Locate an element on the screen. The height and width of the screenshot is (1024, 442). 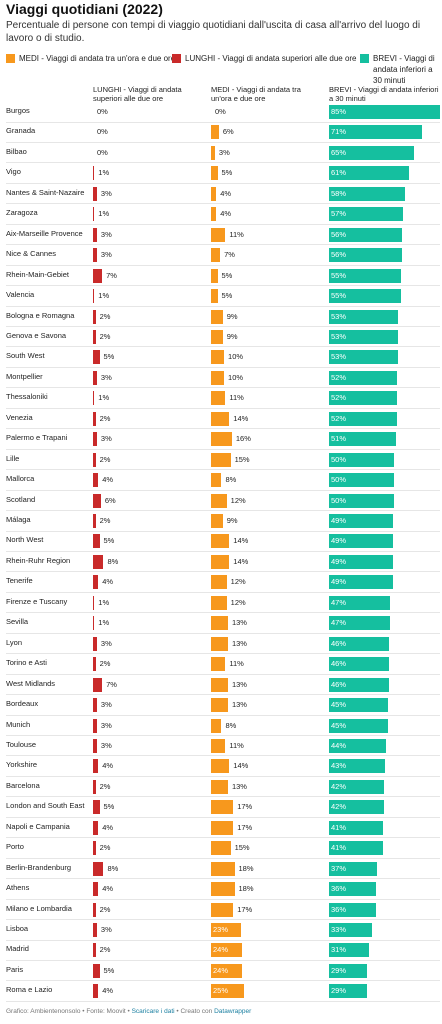
category-label: Genova e Savona is located at coordinates (36, 335).